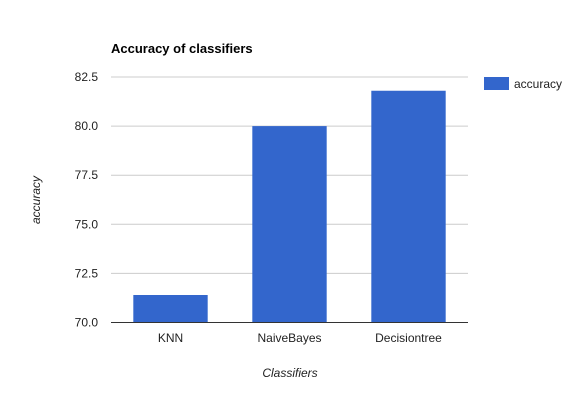 The image size is (580, 405). What do you see at coordinates (87, 126) in the screenshot?
I see `y-tick-label: 80.0` at bounding box center [87, 126].